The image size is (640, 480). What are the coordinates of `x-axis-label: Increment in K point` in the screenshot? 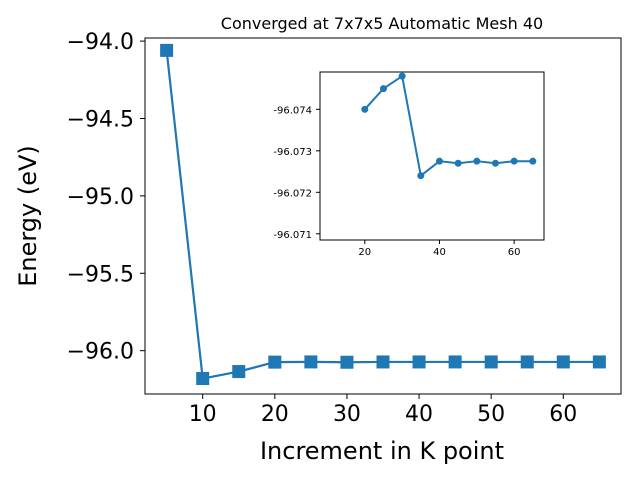 It's located at (382, 451).